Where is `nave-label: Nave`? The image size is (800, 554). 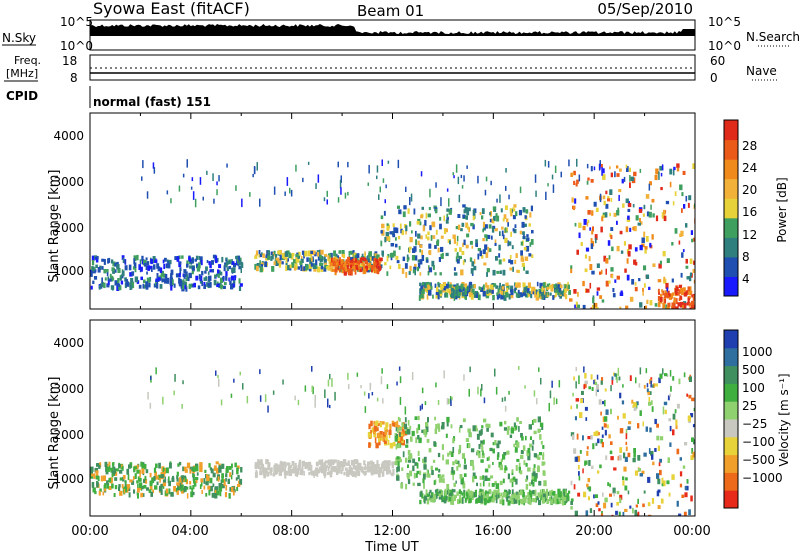
nave-label: Nave is located at coordinates (761, 71).